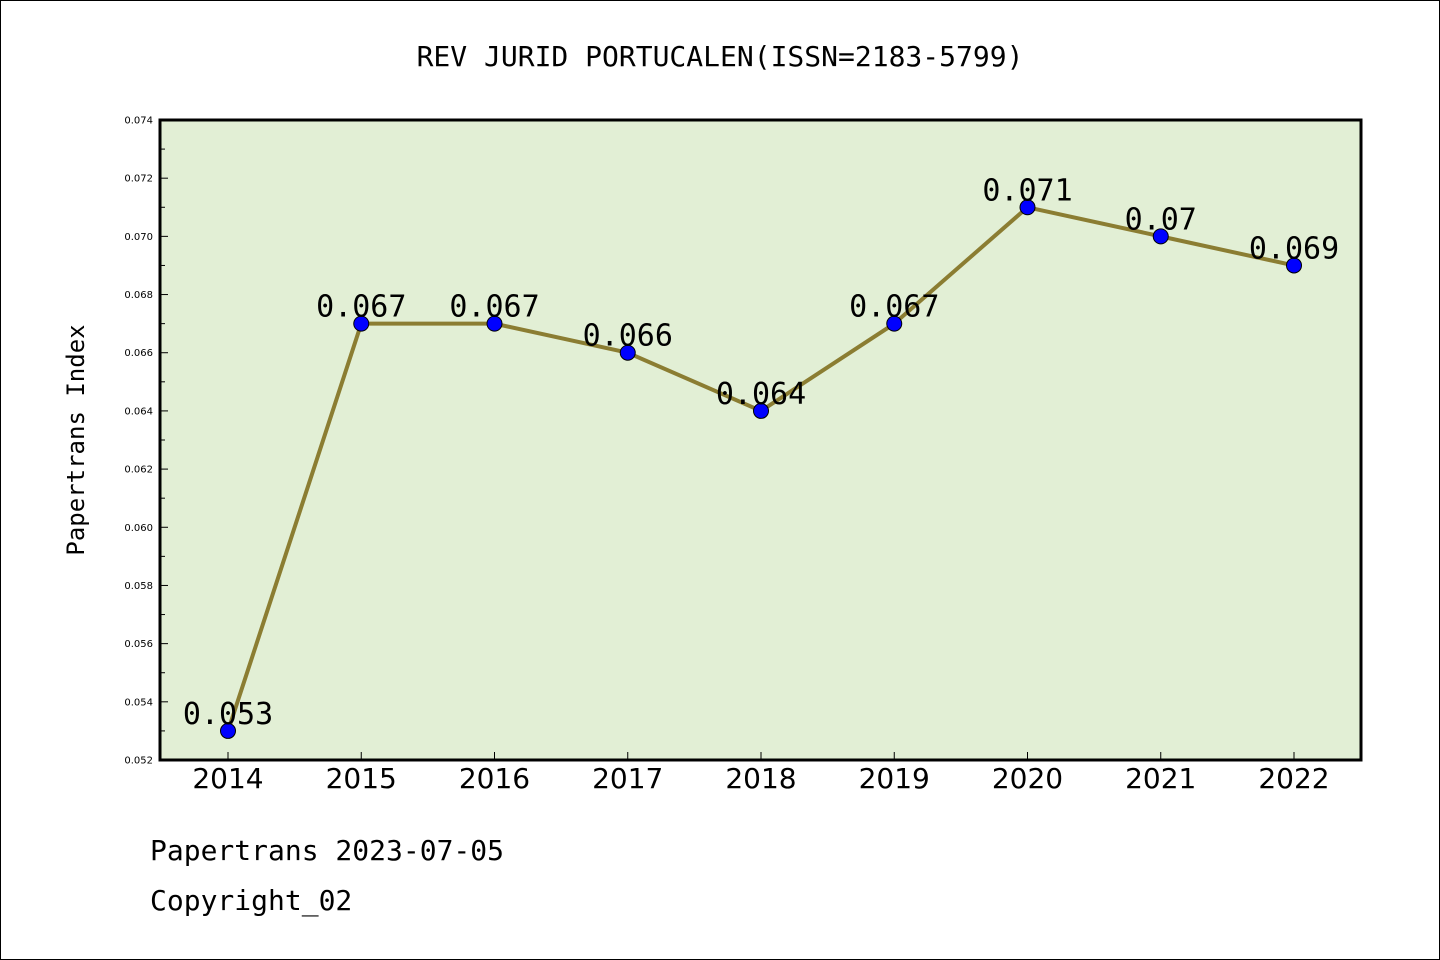 The width and height of the screenshot is (1440, 960). I want to click on chart-title: REV JURID PORTUCALEN(ISSN=2183-5799), so click(720, 56).